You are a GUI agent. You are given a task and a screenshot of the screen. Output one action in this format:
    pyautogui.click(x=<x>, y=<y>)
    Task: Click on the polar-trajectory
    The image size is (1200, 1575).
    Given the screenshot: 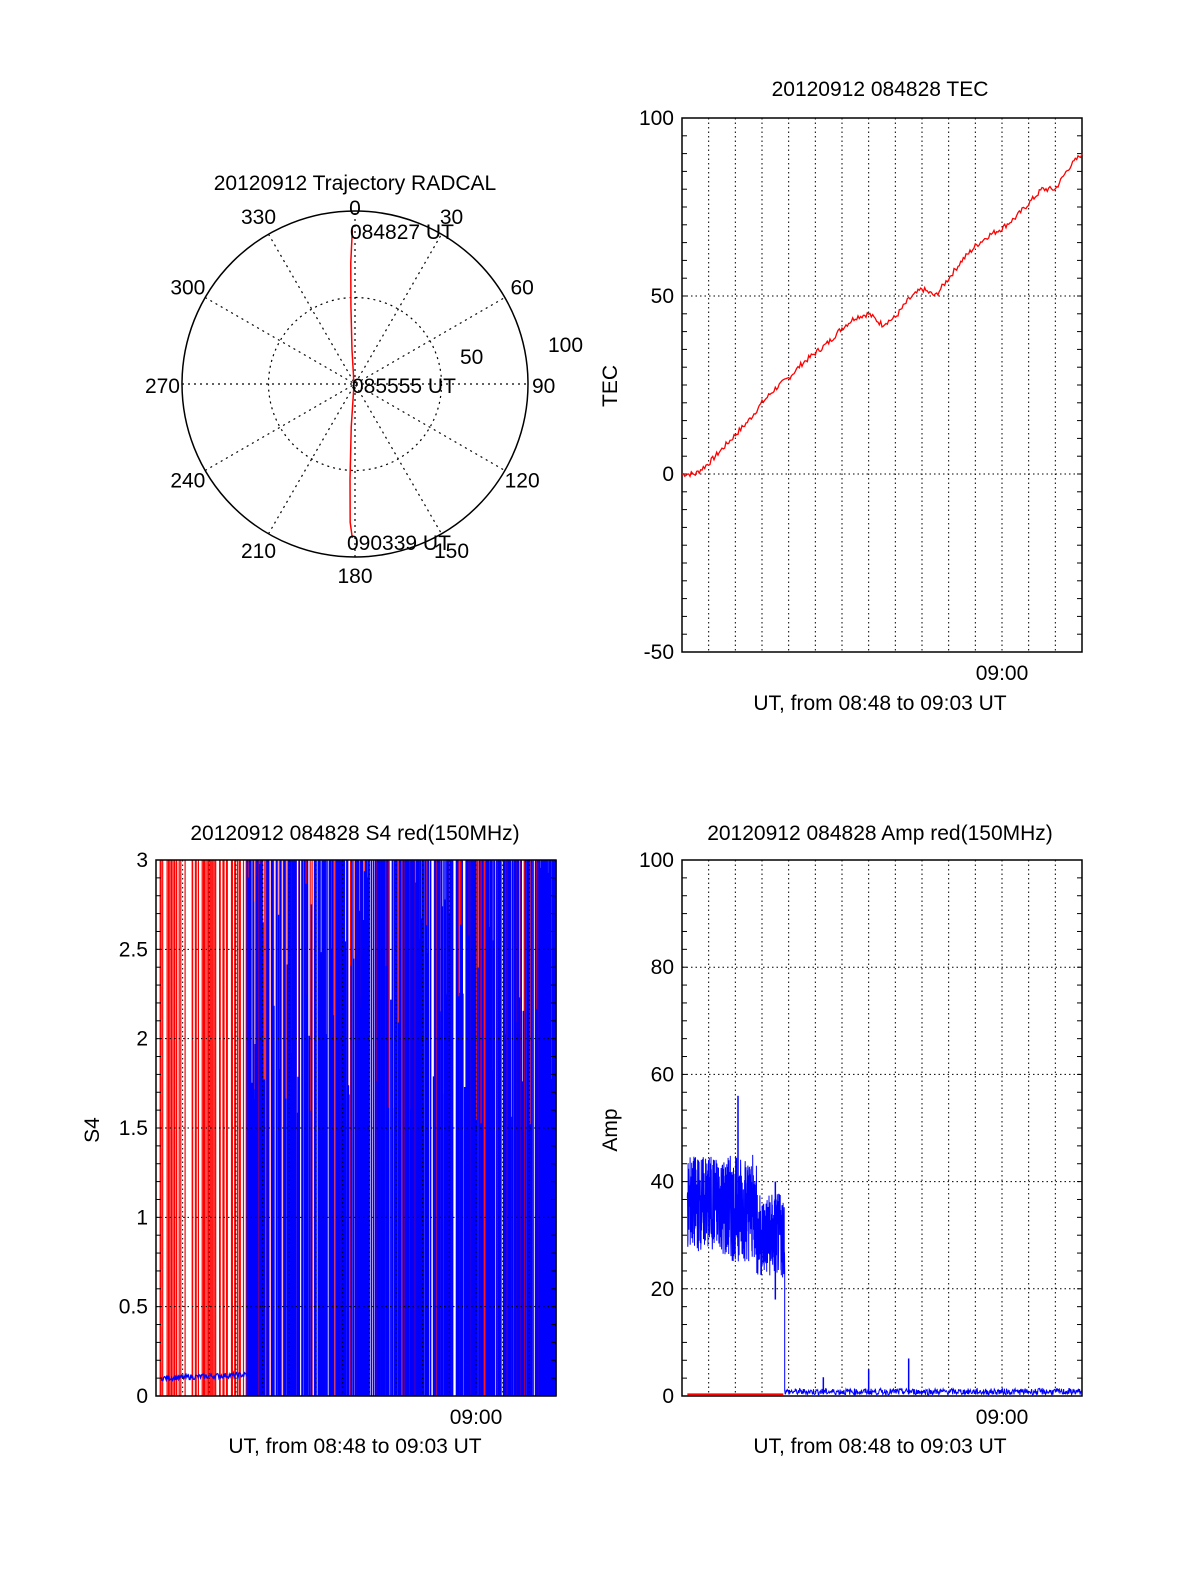 What is the action you would take?
    pyautogui.click(x=352, y=384)
    